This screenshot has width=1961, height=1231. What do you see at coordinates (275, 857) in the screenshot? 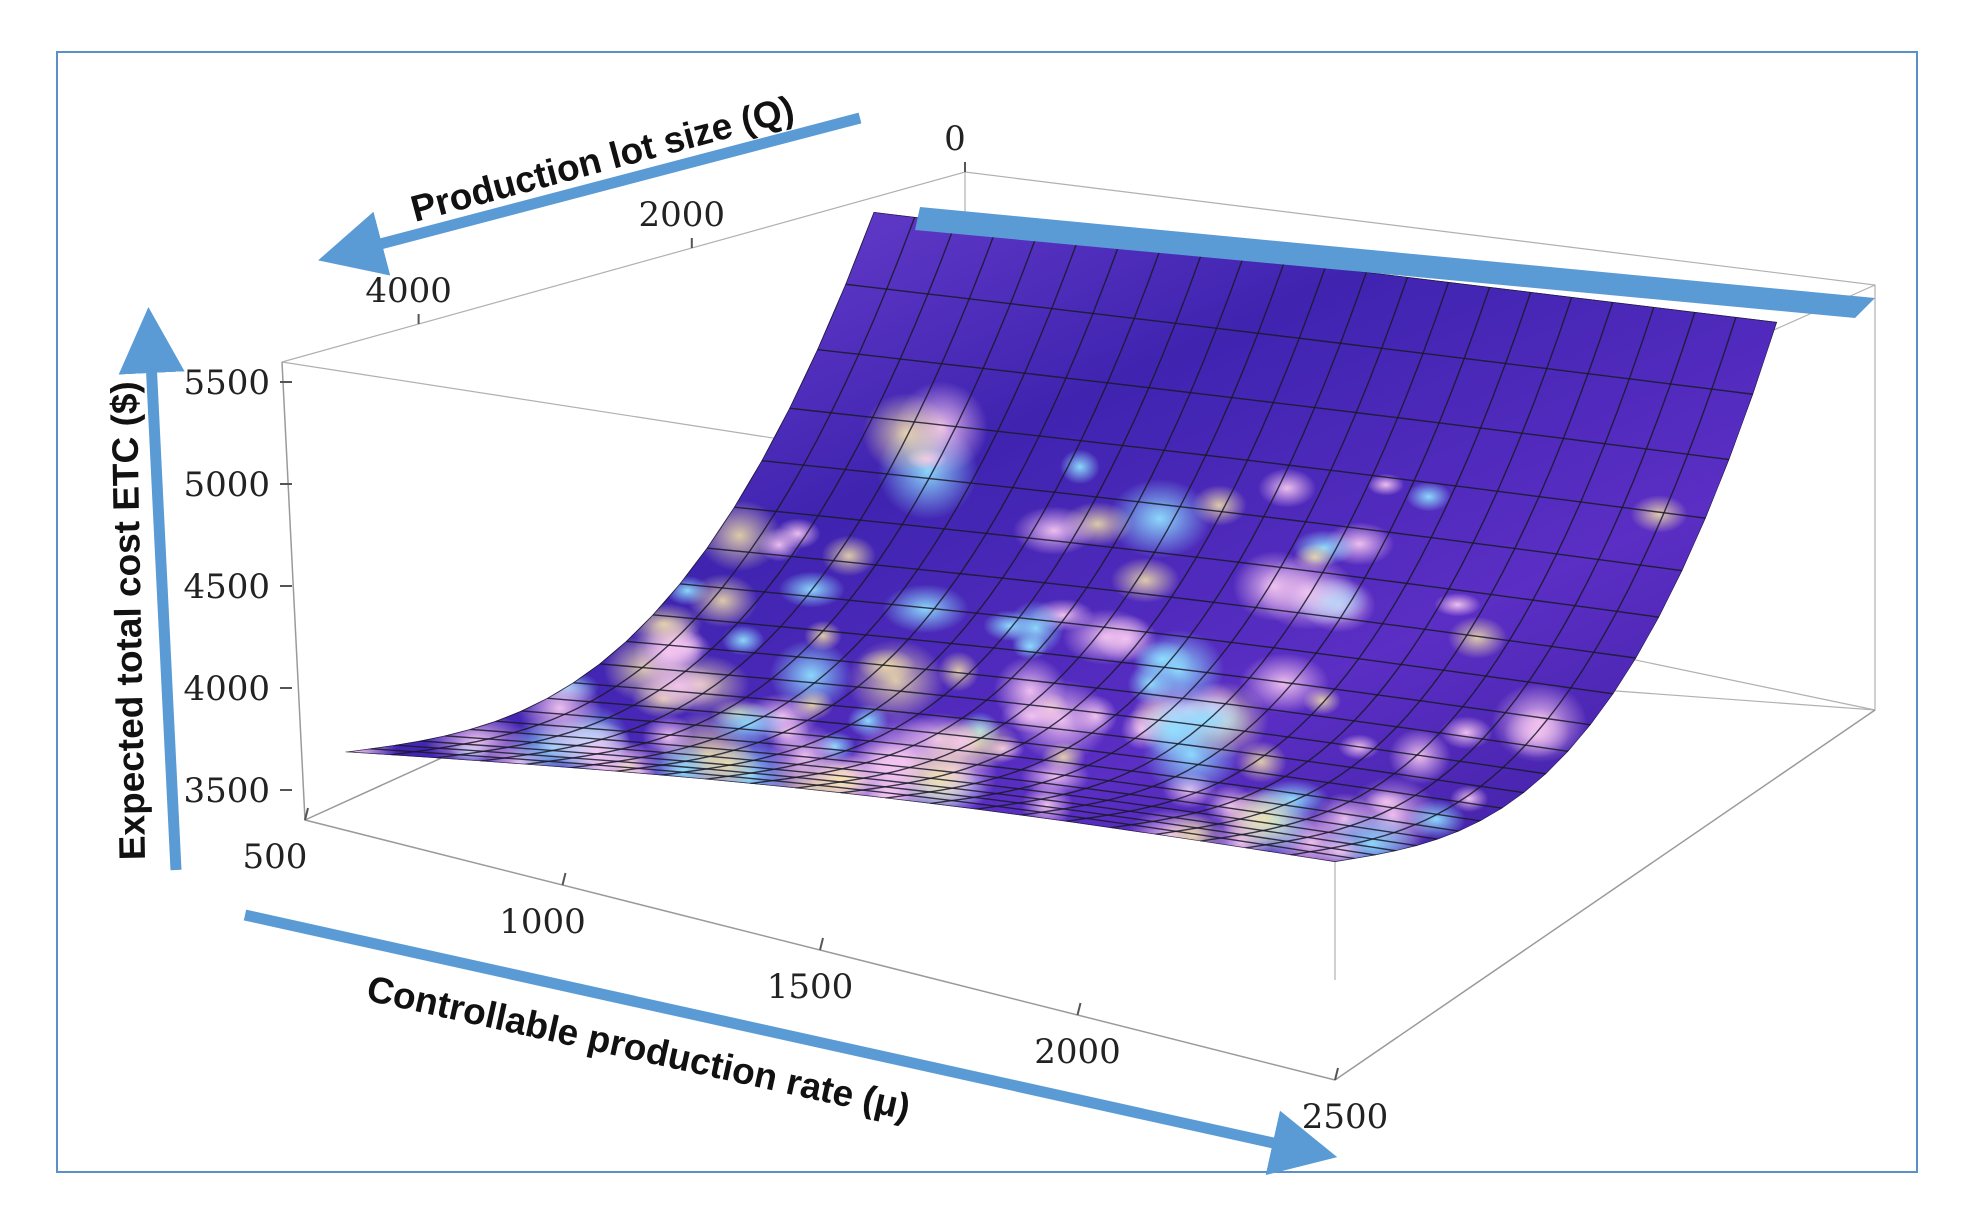
I see `x-tick-label: 500` at bounding box center [275, 857].